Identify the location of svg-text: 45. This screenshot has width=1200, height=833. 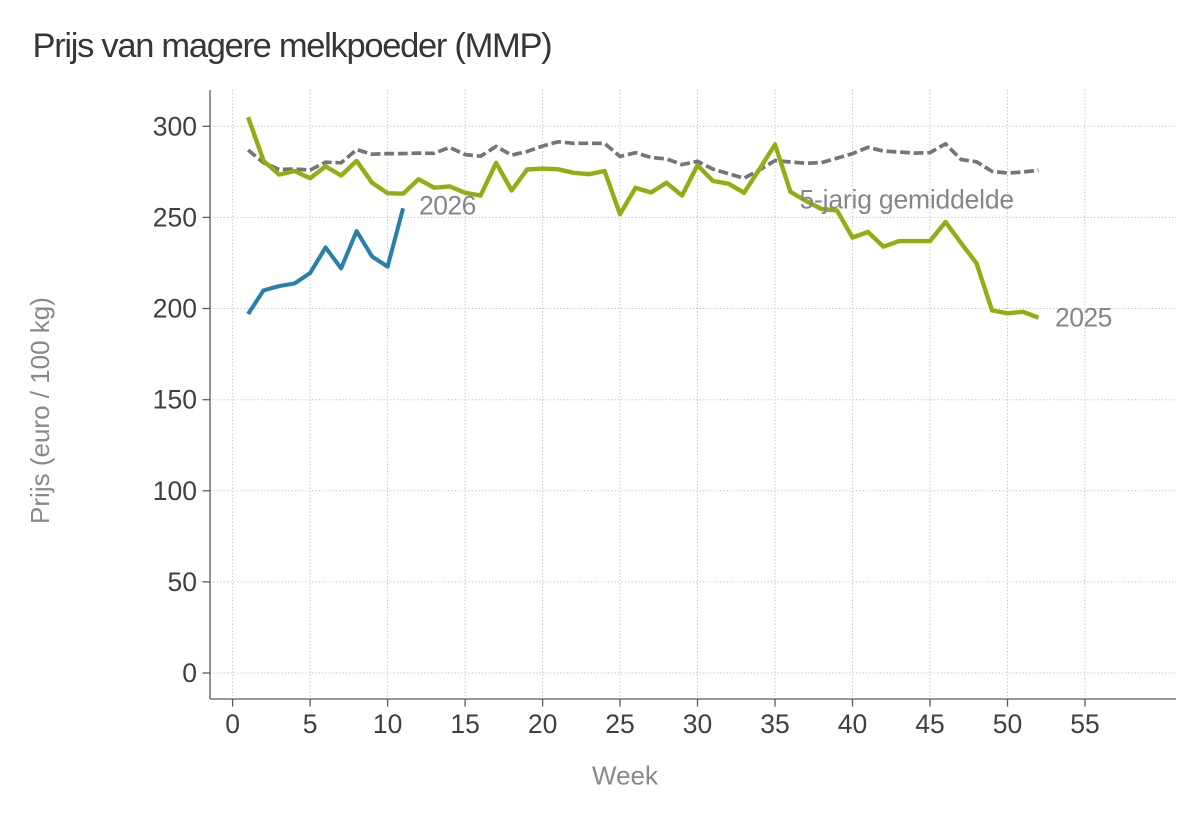
(929, 724).